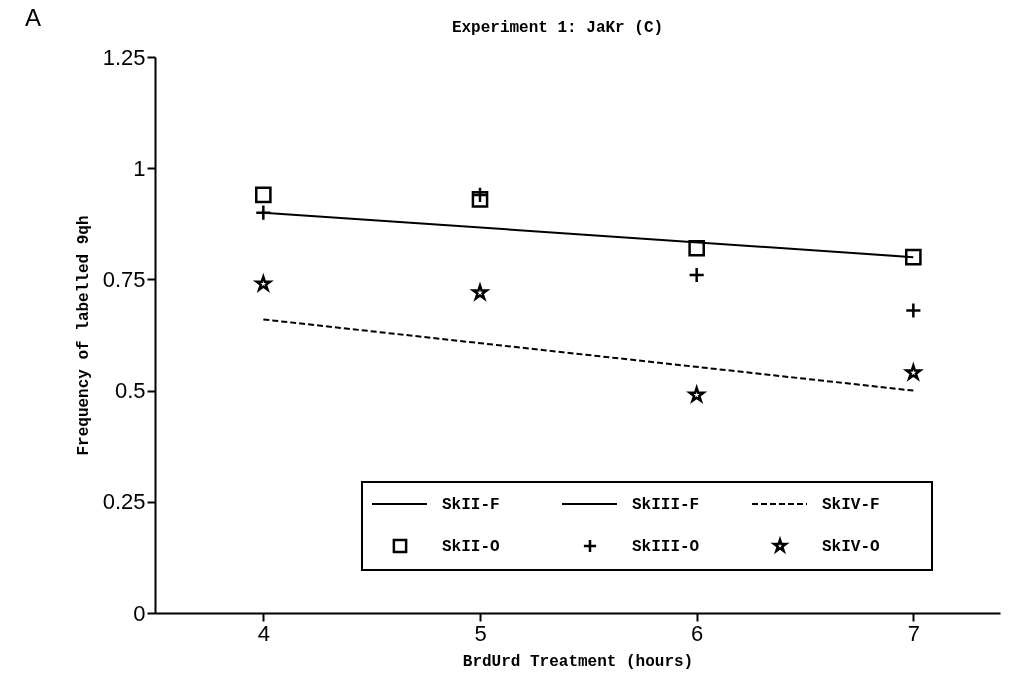 The image size is (1011, 677). Describe the element at coordinates (851, 505) in the screenshot. I see `legend-label: SkIV-F` at that location.